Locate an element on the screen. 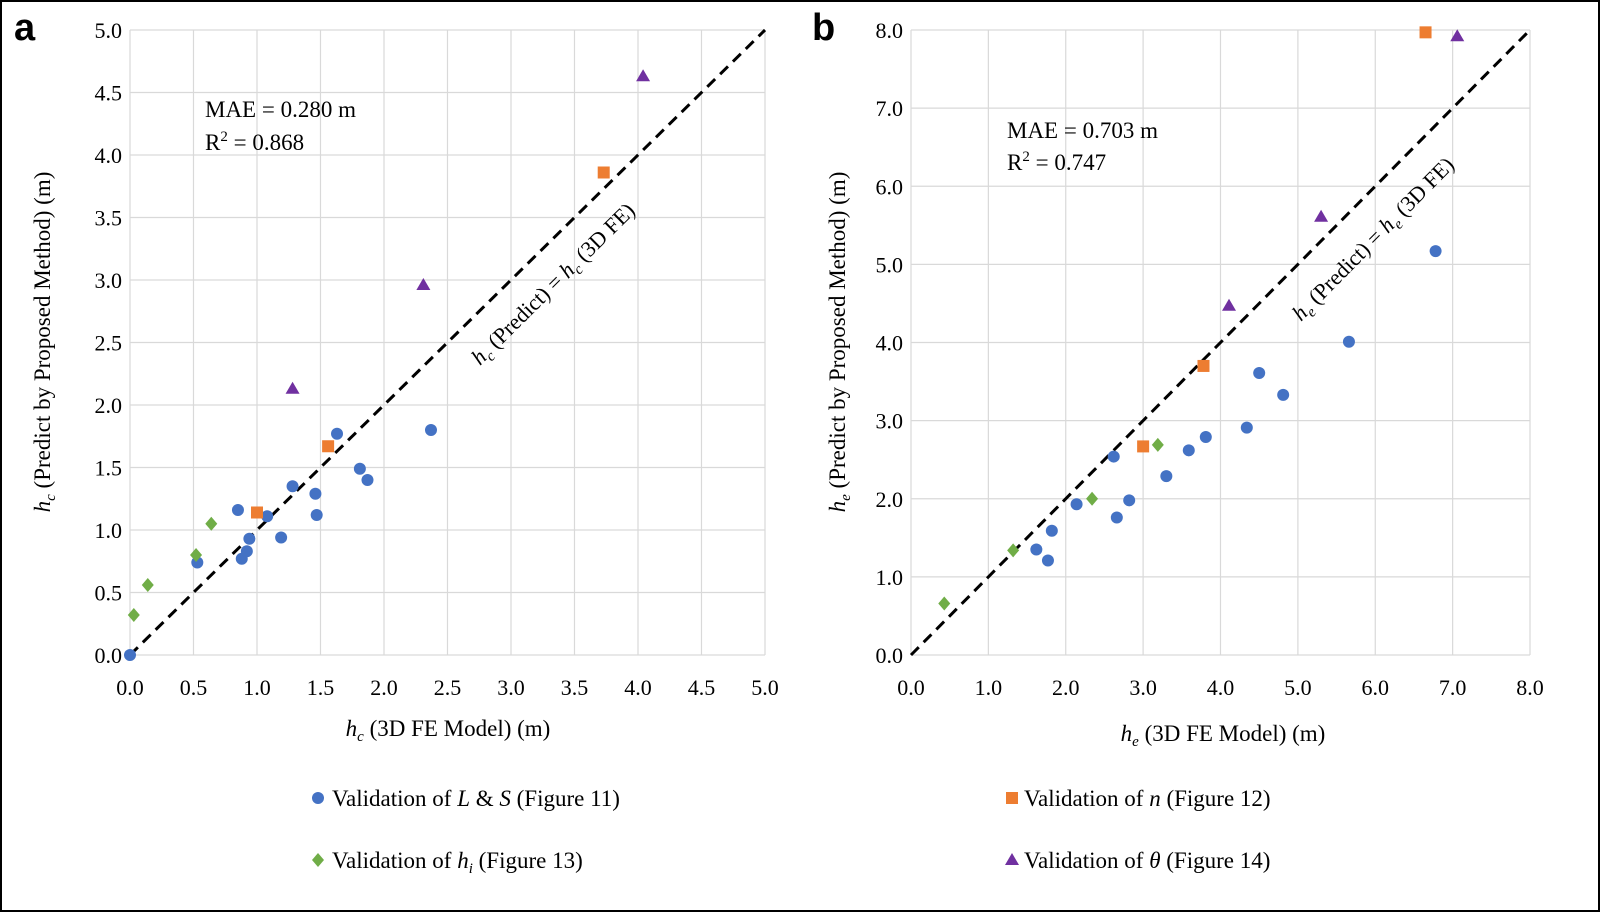 This screenshot has width=1600, height=912. y-tick-label: 1.5 is located at coordinates (109, 468).